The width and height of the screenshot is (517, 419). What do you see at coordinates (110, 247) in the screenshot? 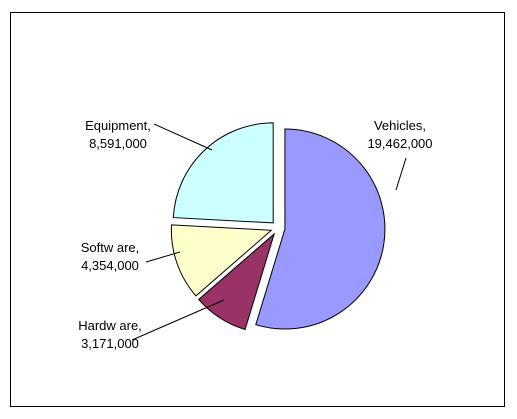
I see `data-label-category: Softw are,` at bounding box center [110, 247].